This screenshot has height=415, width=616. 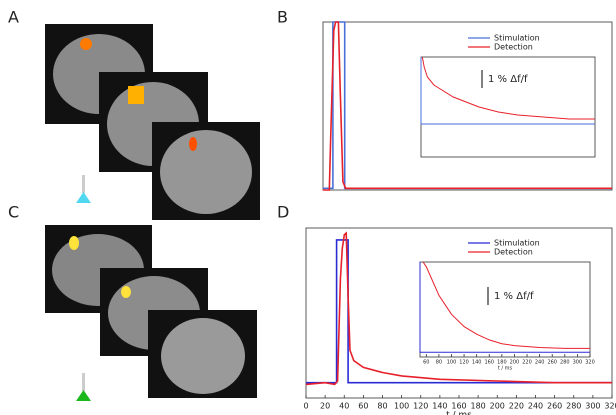 I want to click on x-tick-label: 40, so click(x=344, y=406).